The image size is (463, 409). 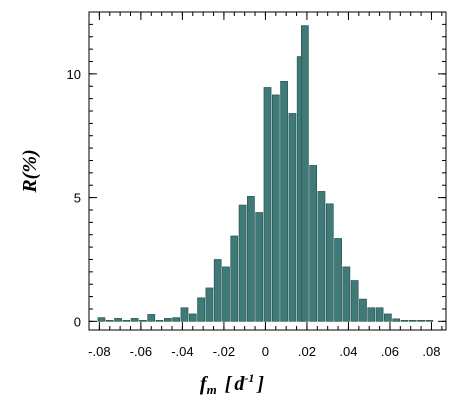 I want to click on x-axis-title-open-bracket: [, so click(x=229, y=384).